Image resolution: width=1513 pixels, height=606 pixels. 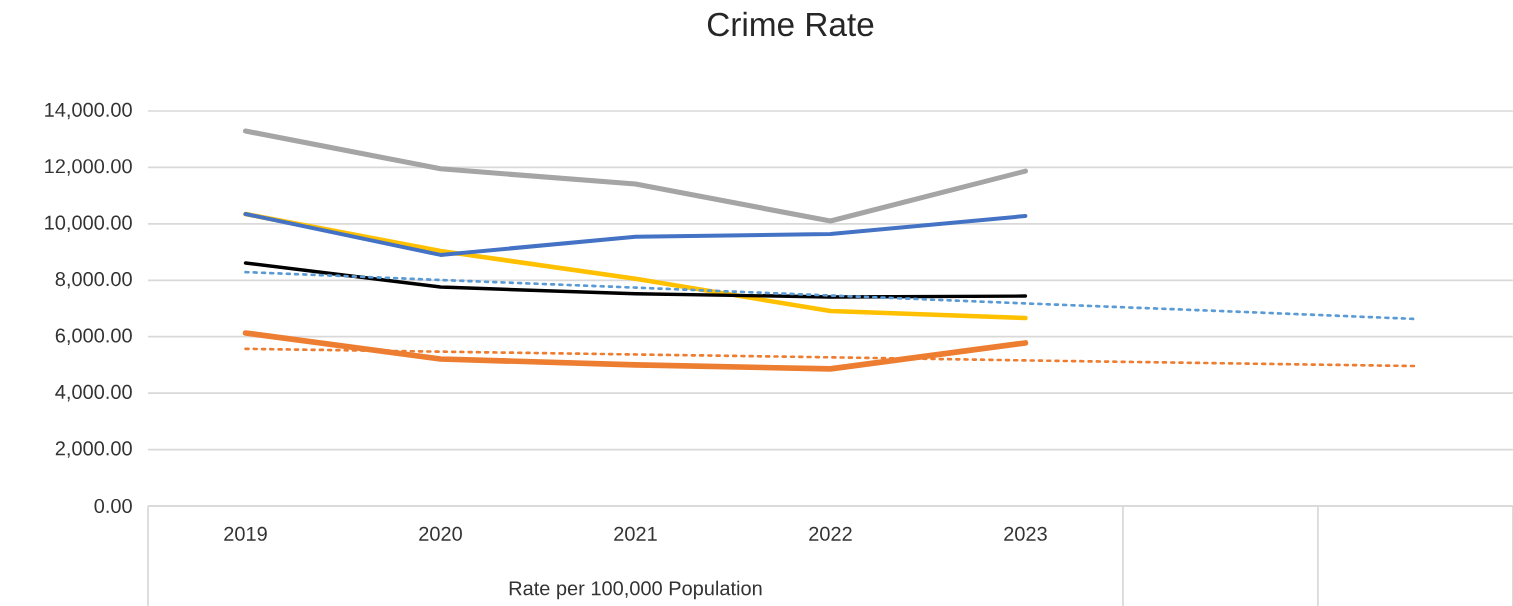 What do you see at coordinates (635, 590) in the screenshot?
I see `x-axis-title: Rate per 100,000 Population` at bounding box center [635, 590].